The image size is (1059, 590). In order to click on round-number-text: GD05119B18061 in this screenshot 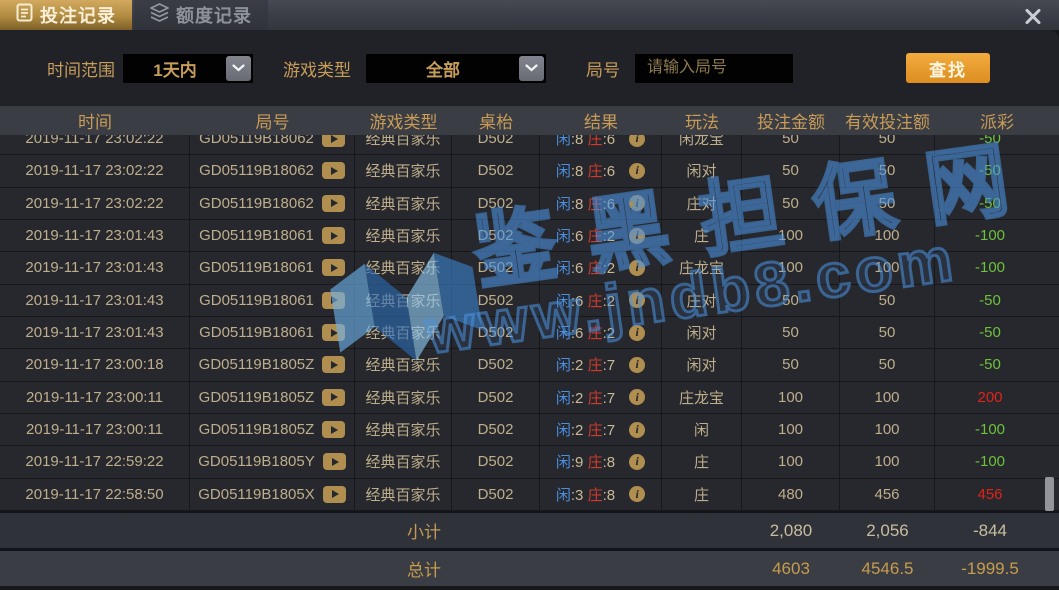, I will do `click(256, 236)`.